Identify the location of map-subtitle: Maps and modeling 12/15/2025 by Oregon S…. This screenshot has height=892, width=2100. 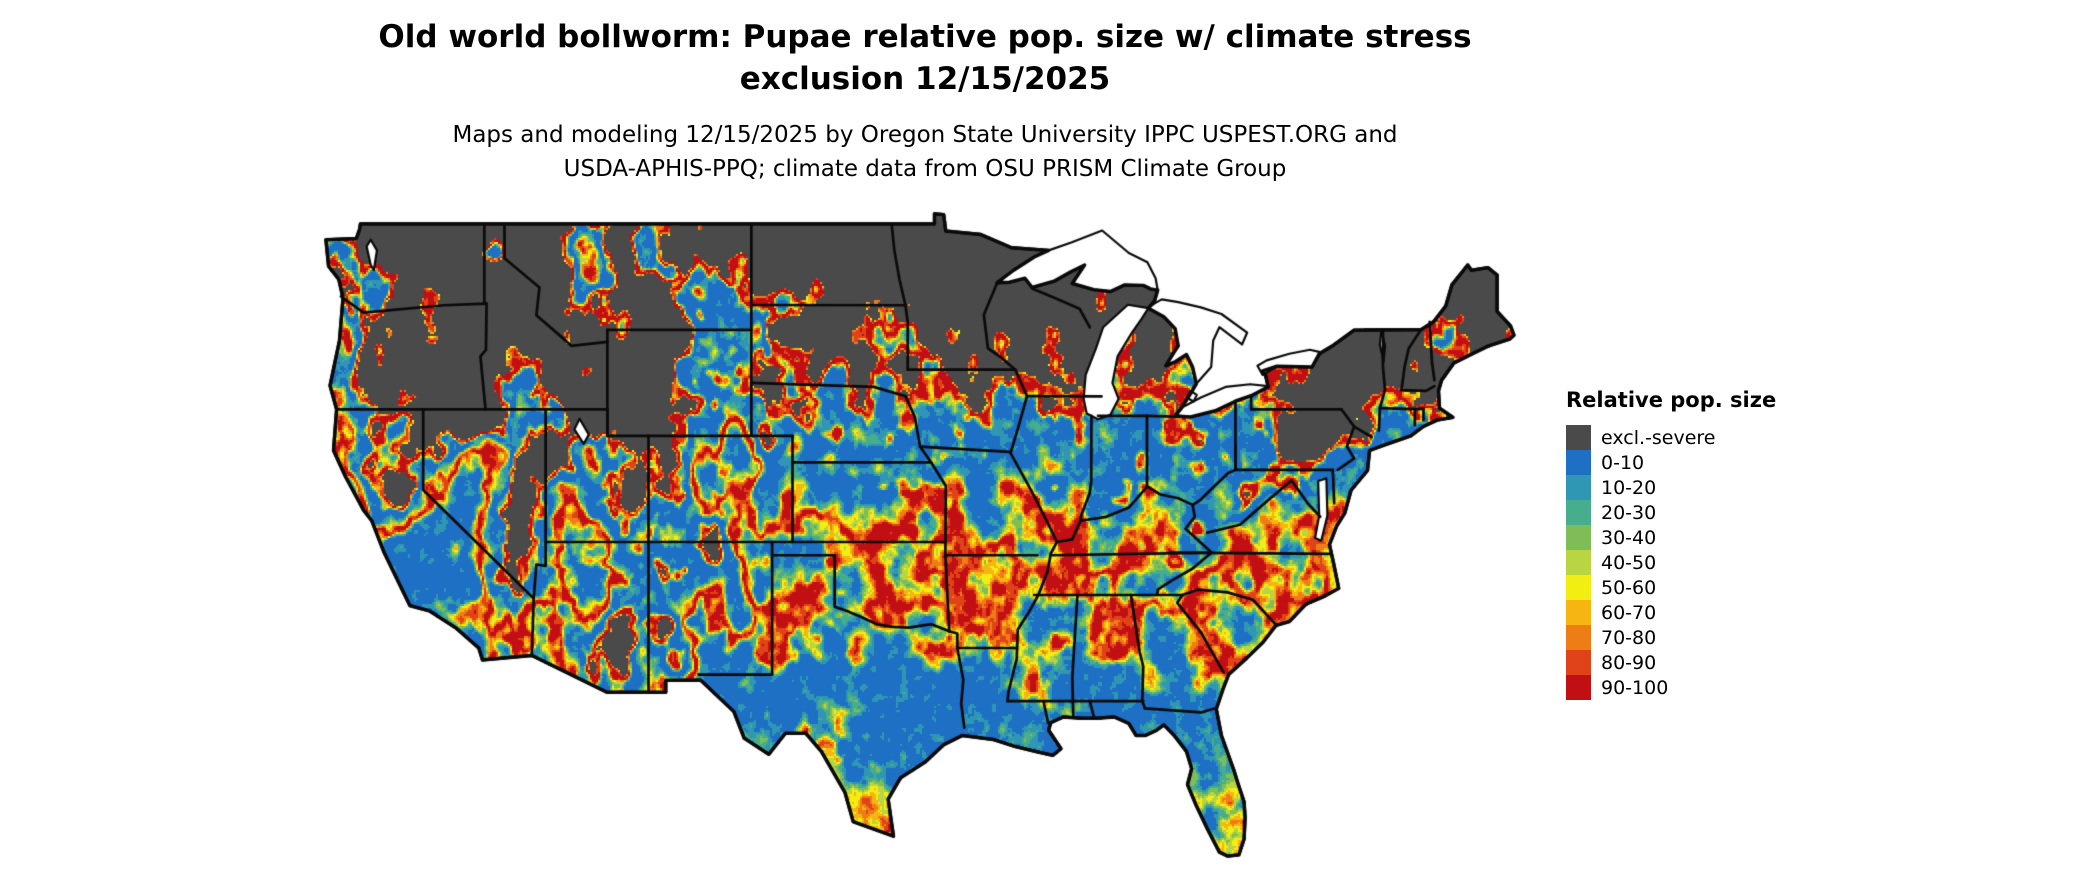
(925, 152).